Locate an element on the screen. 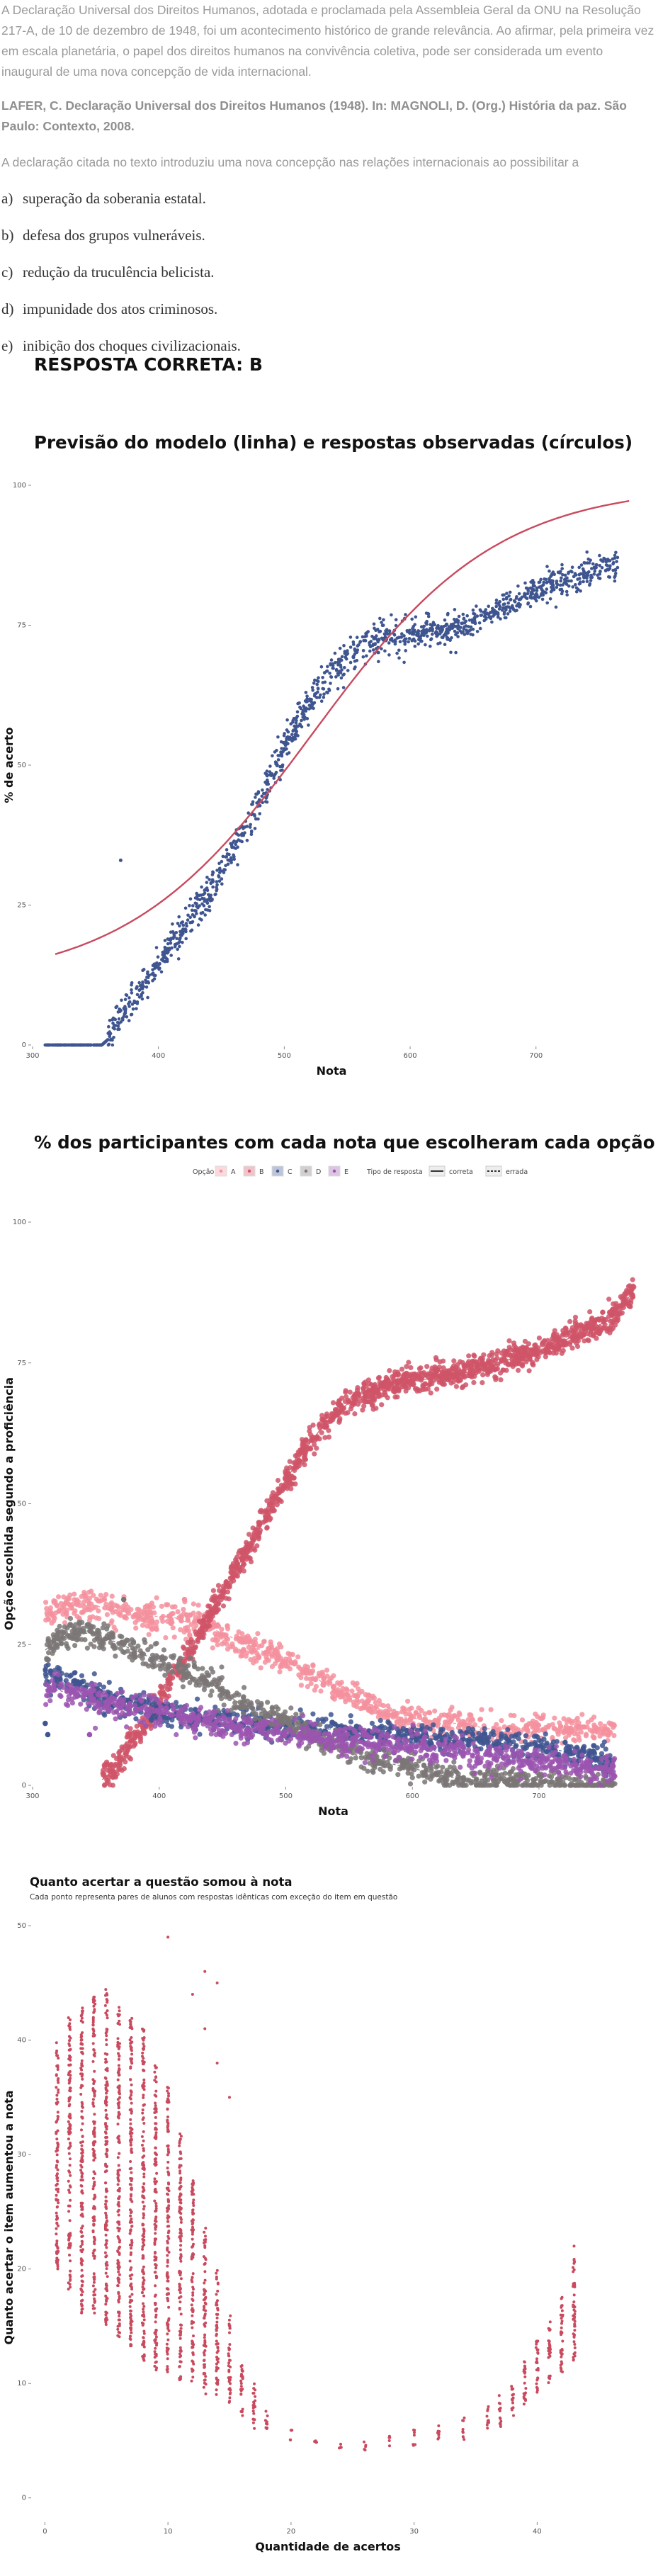 This screenshot has height=2576, width=658. option-e: e) inibição dos choques civilizacionais. is located at coordinates (121, 346).